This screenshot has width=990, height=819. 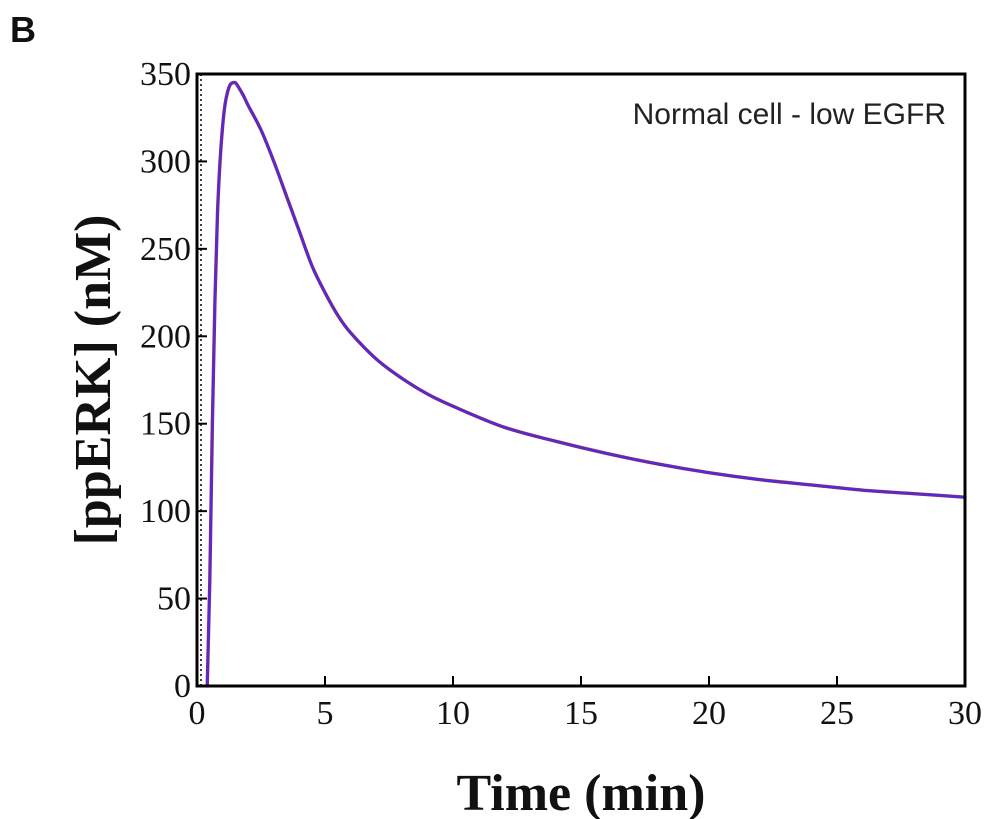 I want to click on x-tick-label: 30, so click(x=965, y=713).